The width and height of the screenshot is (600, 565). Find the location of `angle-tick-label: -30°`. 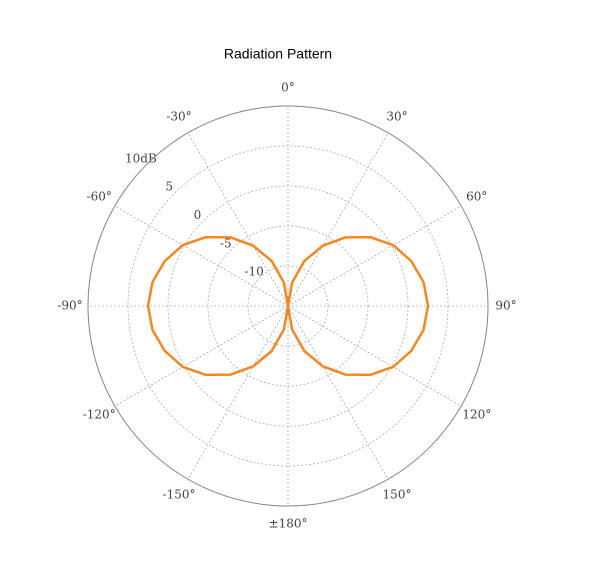

angle-tick-label: -30° is located at coordinates (178, 117).